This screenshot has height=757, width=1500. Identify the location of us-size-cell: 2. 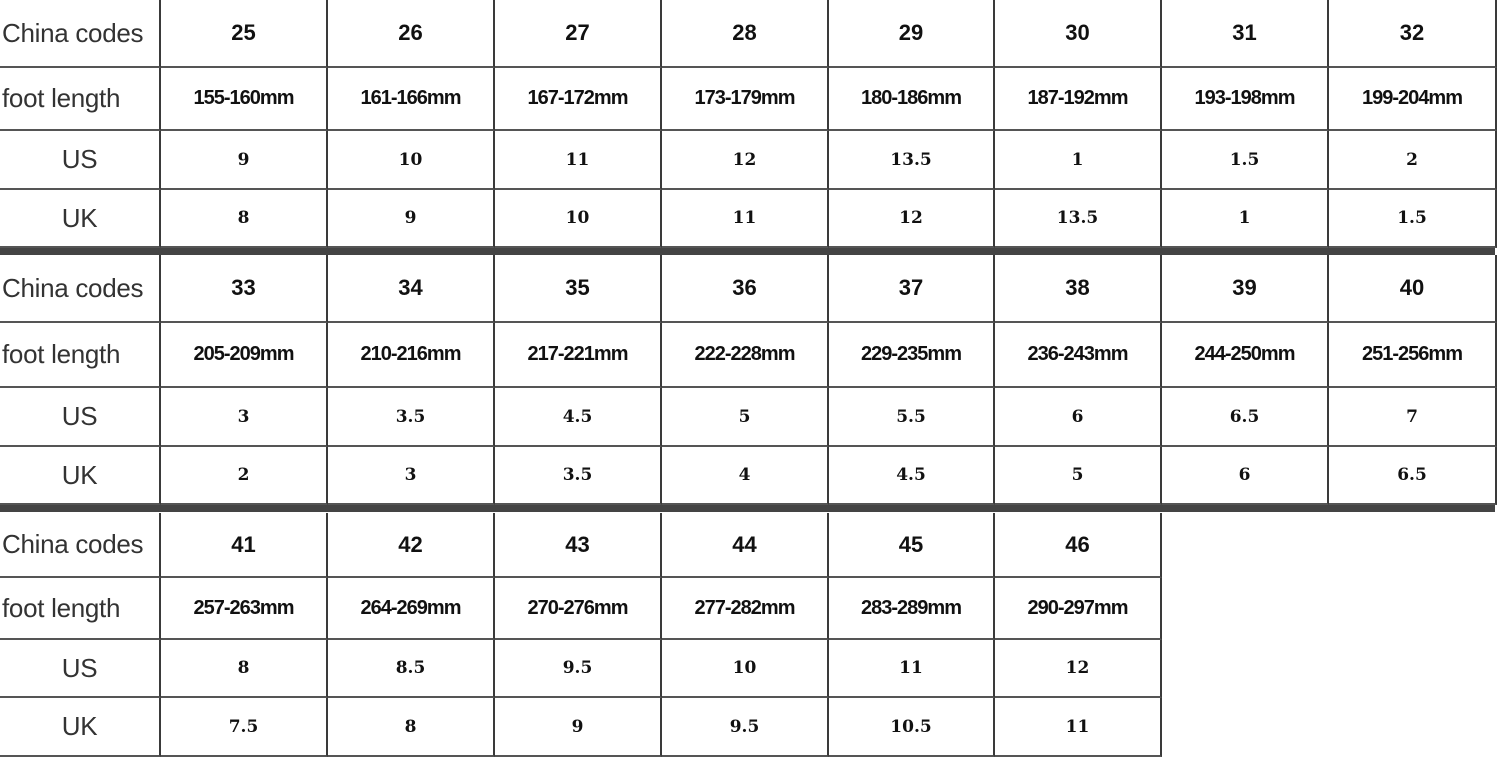
(1413, 160).